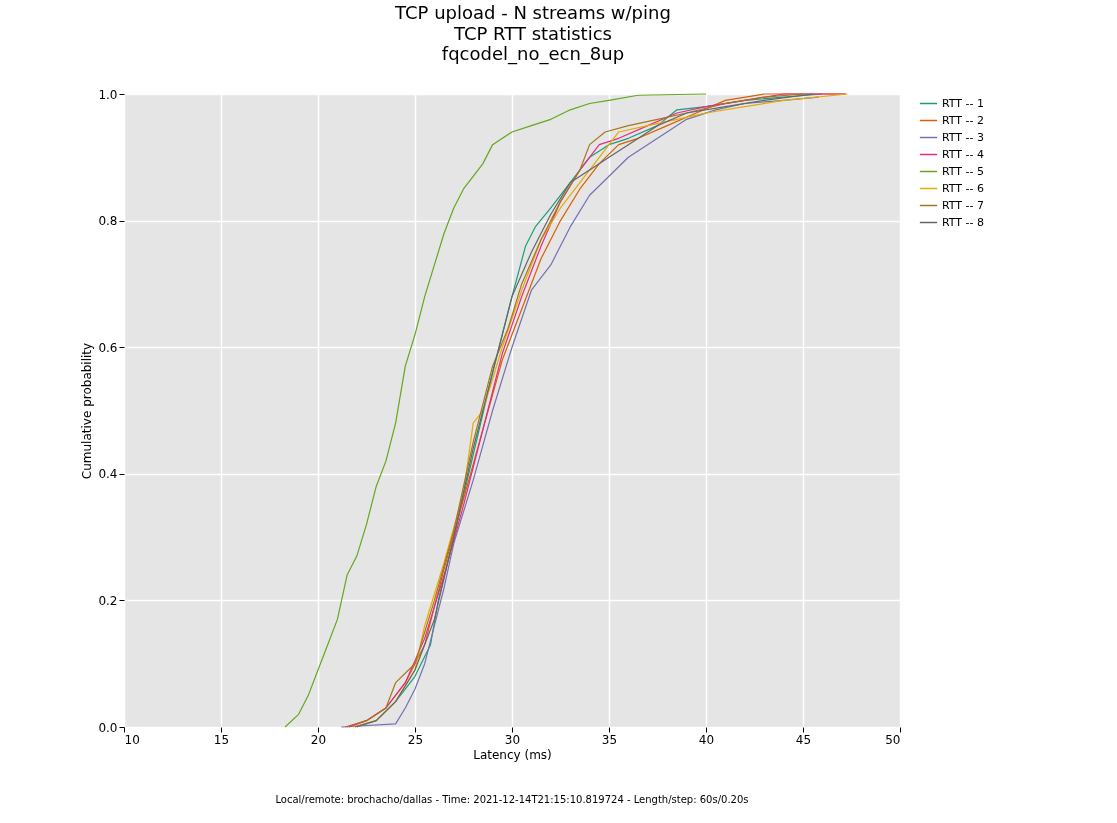 This screenshot has width=1117, height=823. What do you see at coordinates (318, 739) in the screenshot?
I see `x-tick-label: 20` at bounding box center [318, 739].